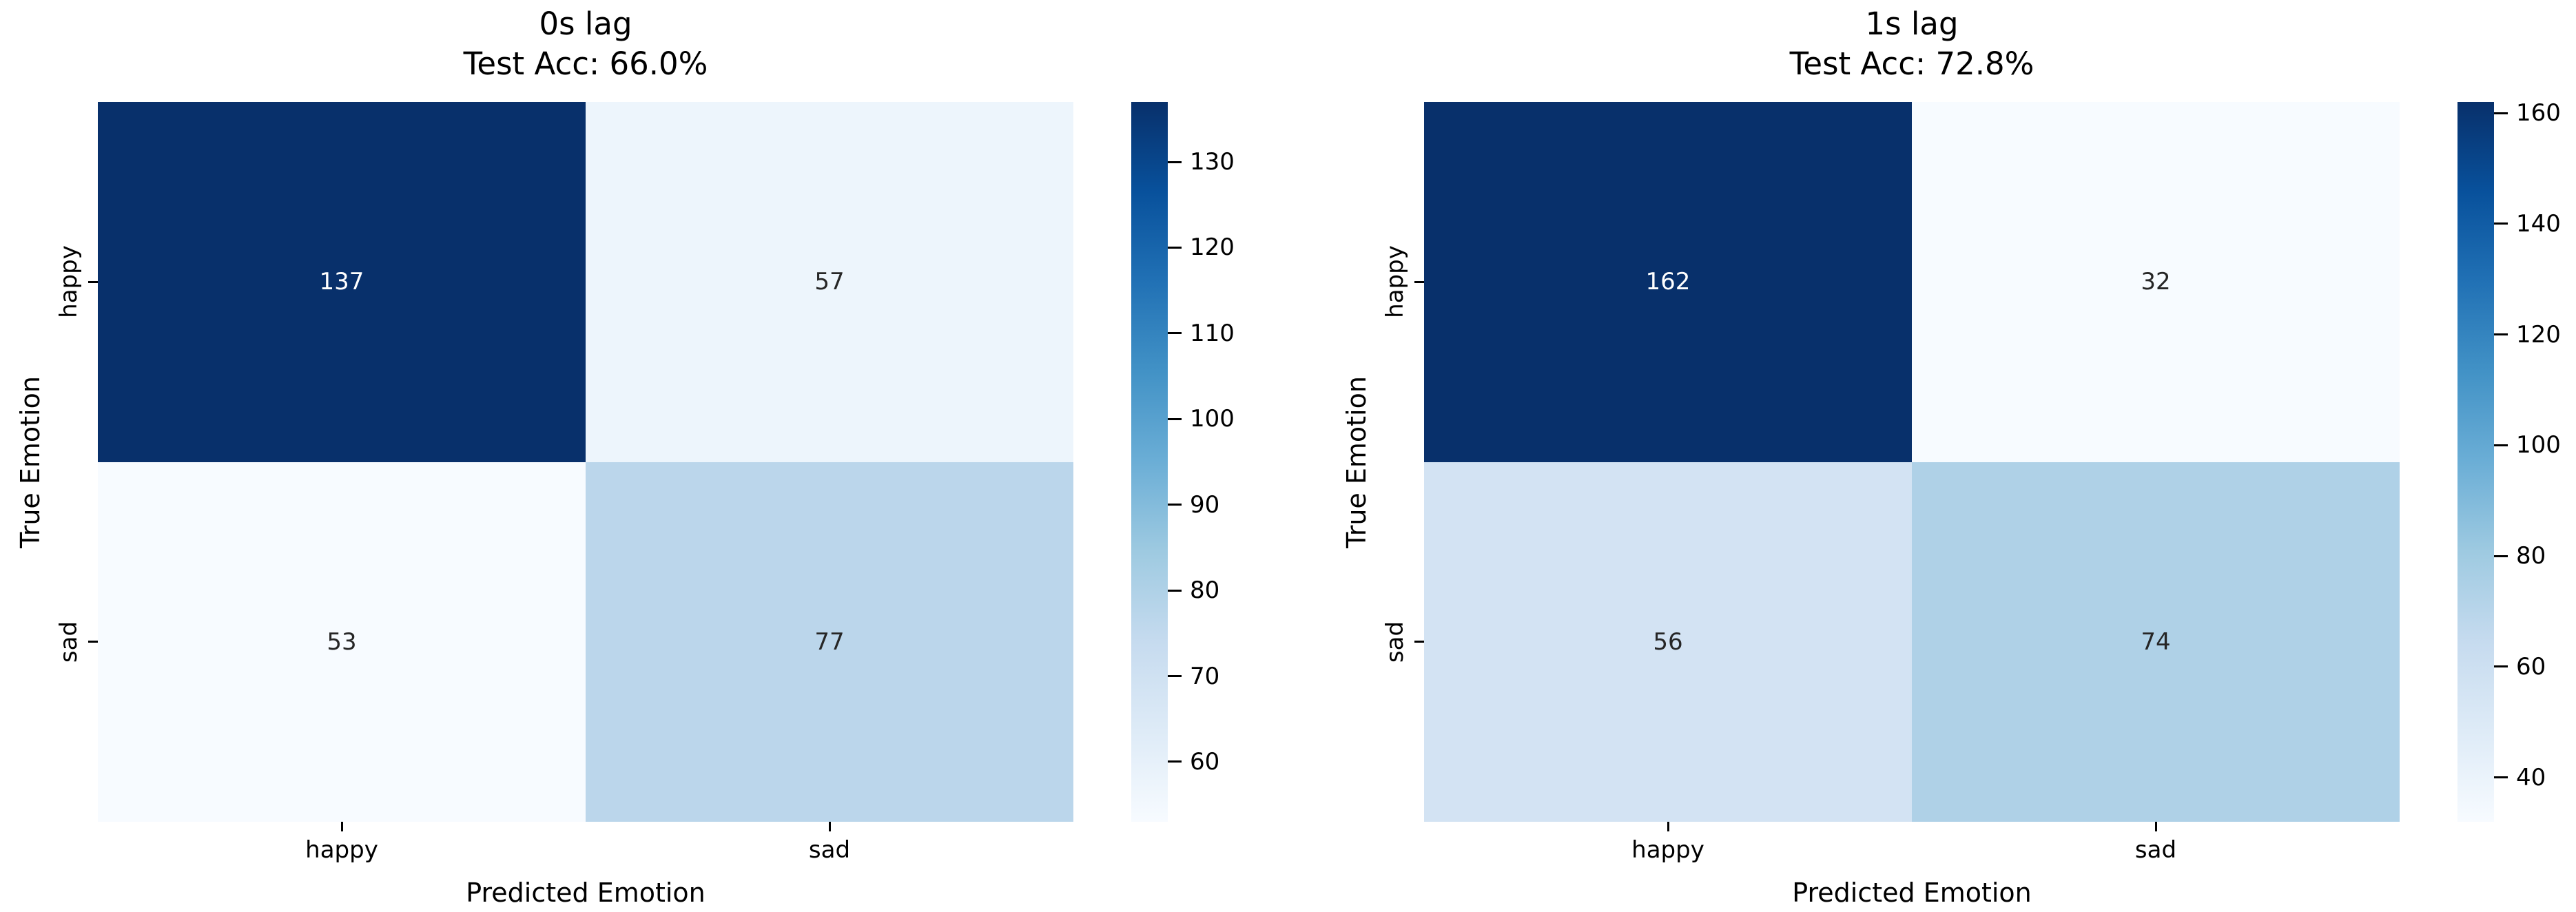  Describe the element at coordinates (1212, 162) in the screenshot. I see `colorbar-tick-label: 130` at that location.